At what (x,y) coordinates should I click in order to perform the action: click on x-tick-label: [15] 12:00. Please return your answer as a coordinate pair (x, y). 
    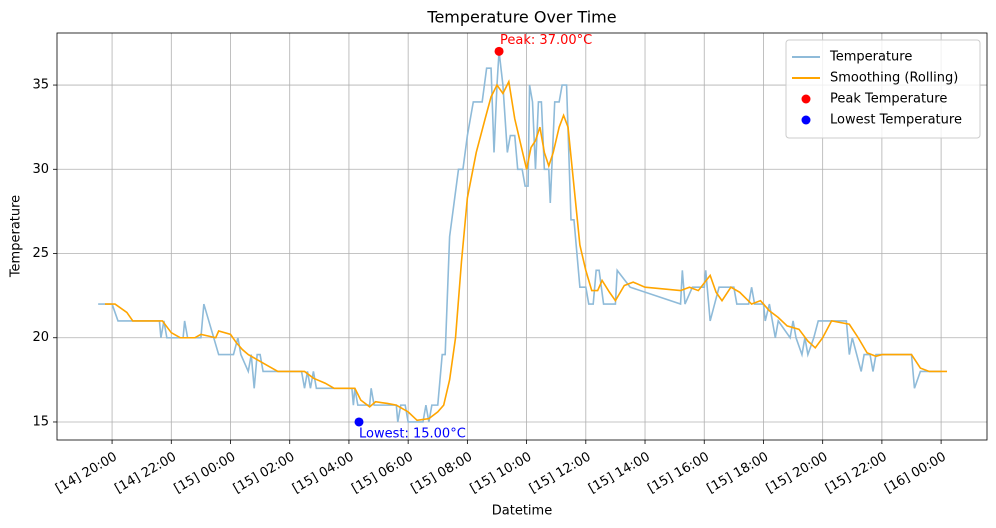
    Looking at the image, I should click on (560, 473).